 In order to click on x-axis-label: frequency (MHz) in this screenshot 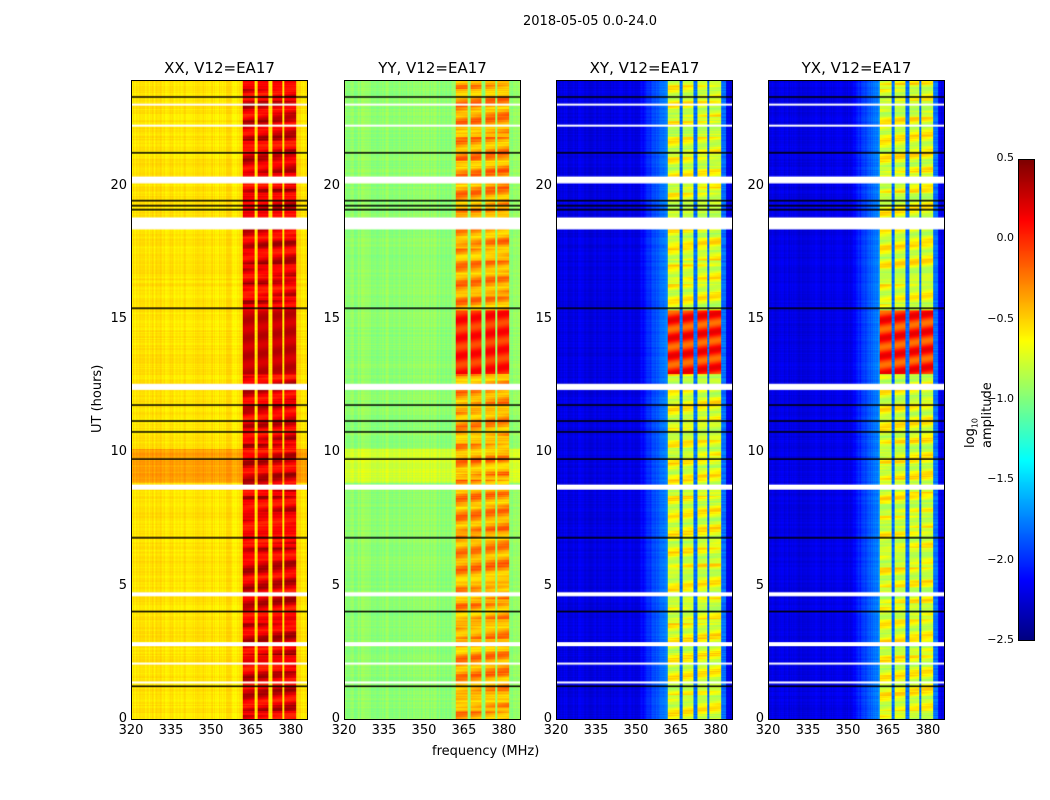, I will do `click(486, 751)`.